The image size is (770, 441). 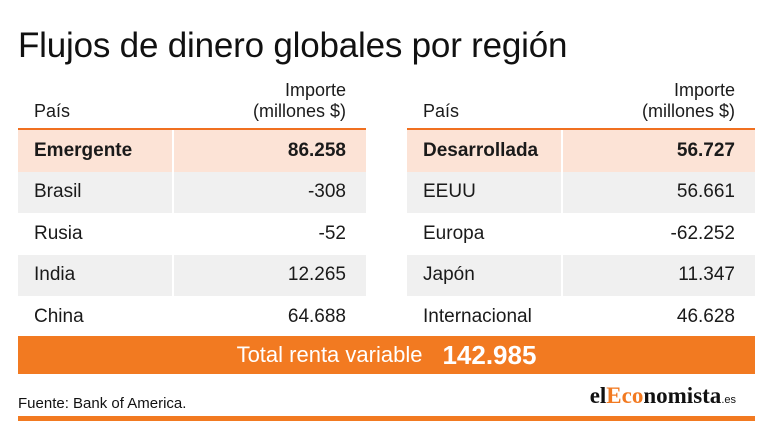 I want to click on row-name: China, so click(x=59, y=316).